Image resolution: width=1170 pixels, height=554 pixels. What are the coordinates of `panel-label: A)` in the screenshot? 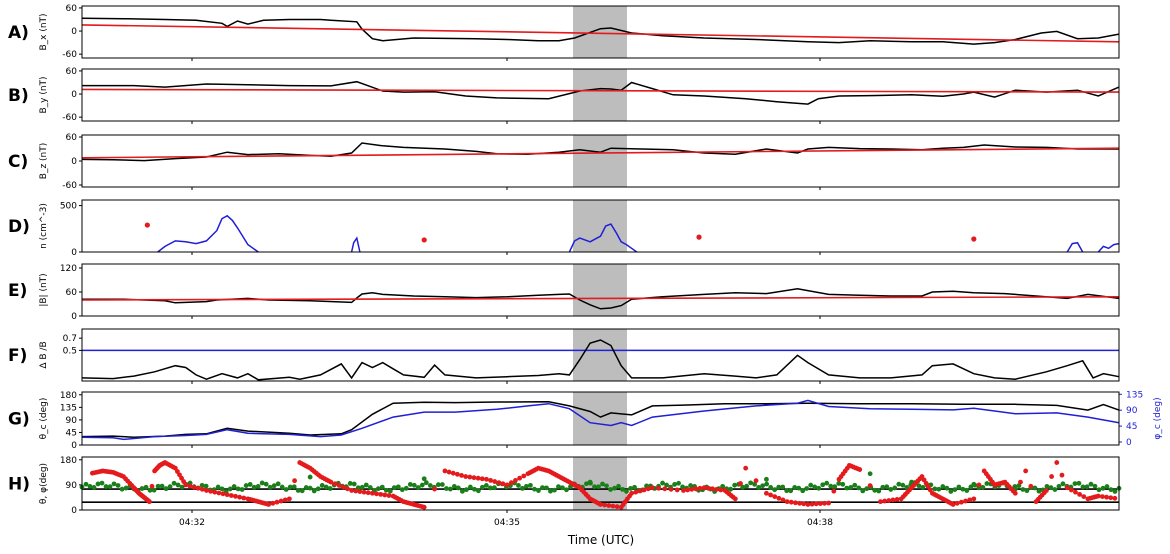 It's located at (18, 33).